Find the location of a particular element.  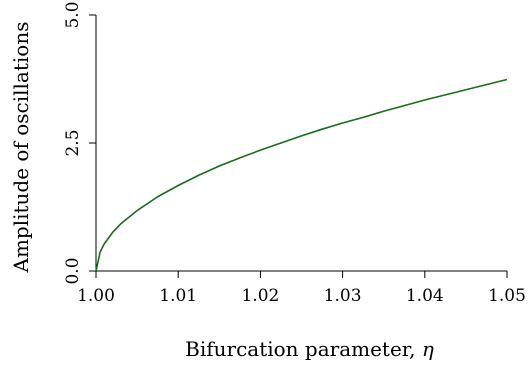

x-tick-label: 1.04 is located at coordinates (425, 296).